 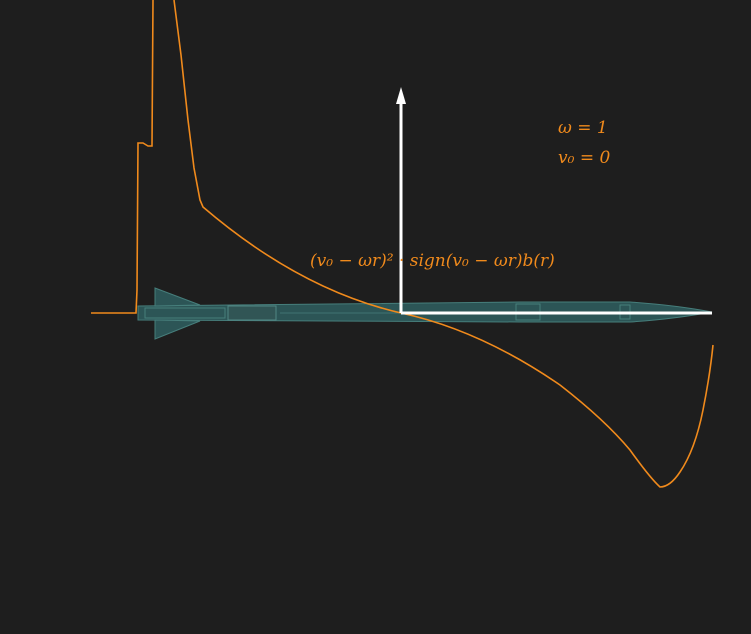 I want to click on omega-label: ω = 1, so click(x=583, y=128).